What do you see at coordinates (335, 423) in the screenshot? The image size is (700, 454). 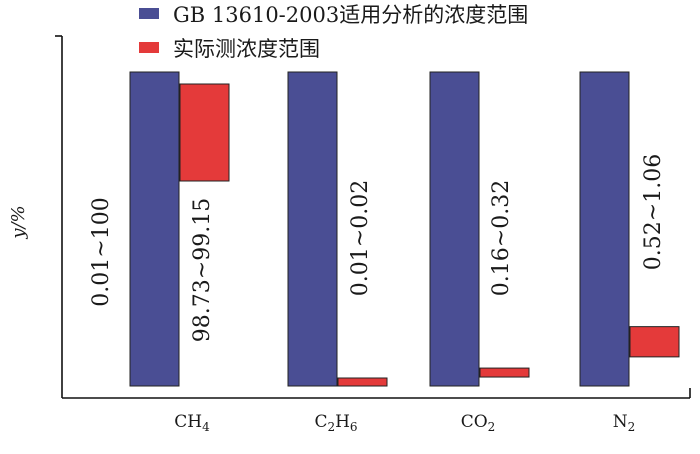 I see `x-tick-C2H6: C2H6` at bounding box center [335, 423].